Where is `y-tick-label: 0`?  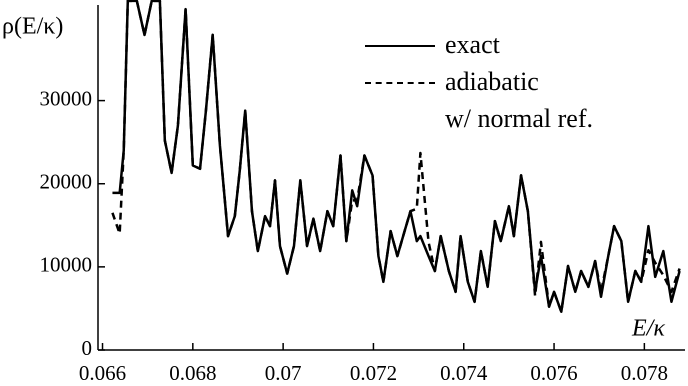
y-tick-label: 0 is located at coordinates (87, 348).